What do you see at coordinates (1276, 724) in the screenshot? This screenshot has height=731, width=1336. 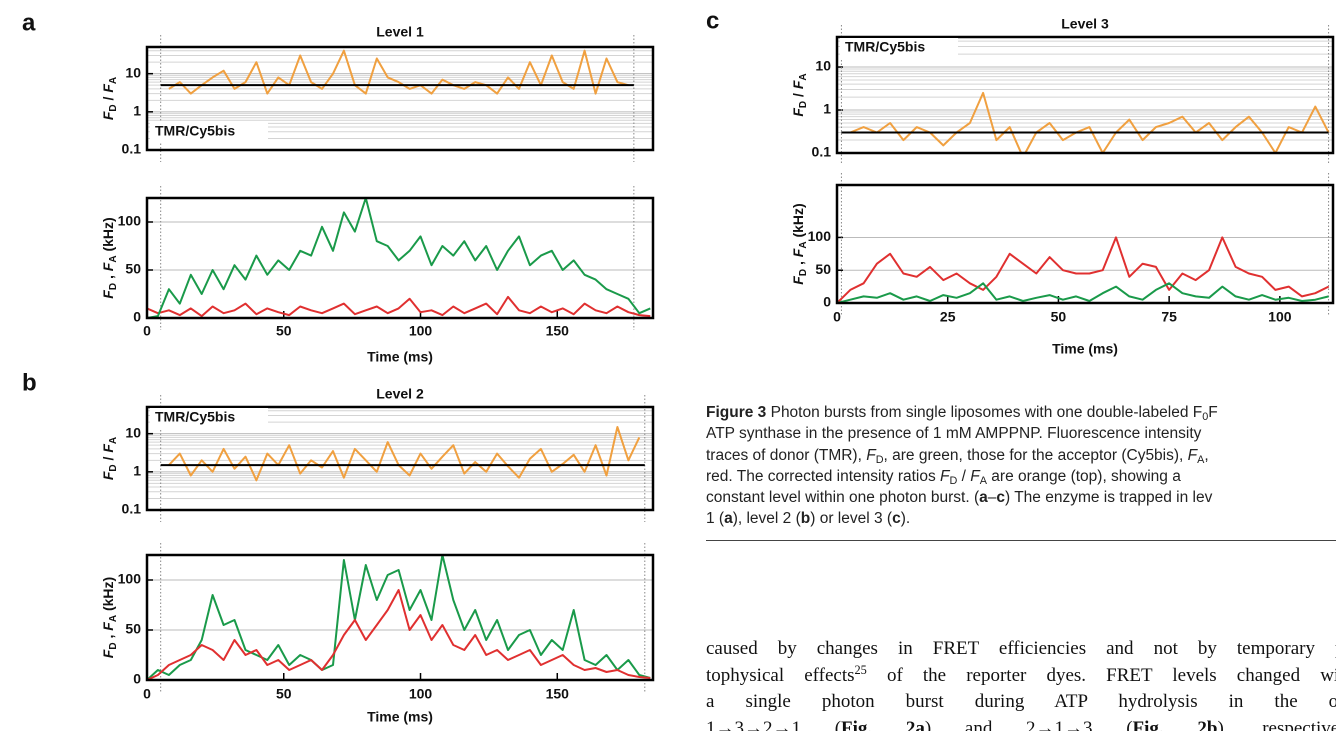 I see `body-line-text: ), respectively` at bounding box center [1276, 724].